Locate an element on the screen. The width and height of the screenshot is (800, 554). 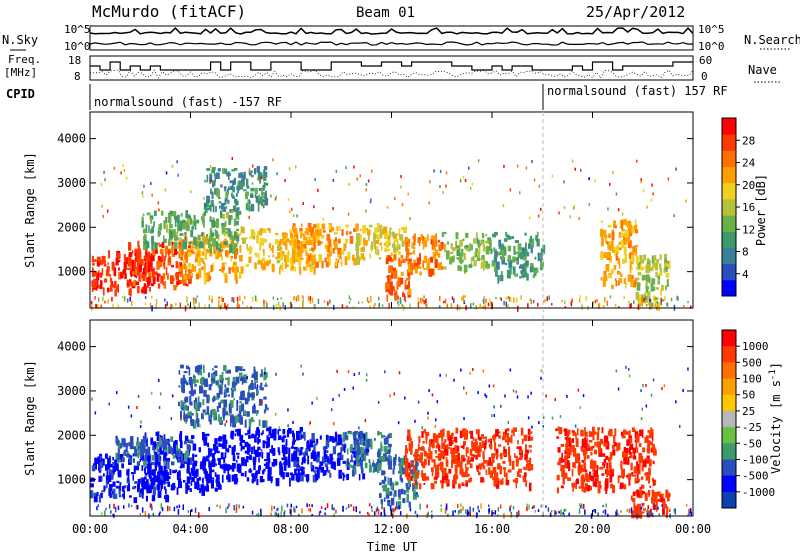
velocity-colorbar-tick-label: -100 is located at coordinates (755, 459).